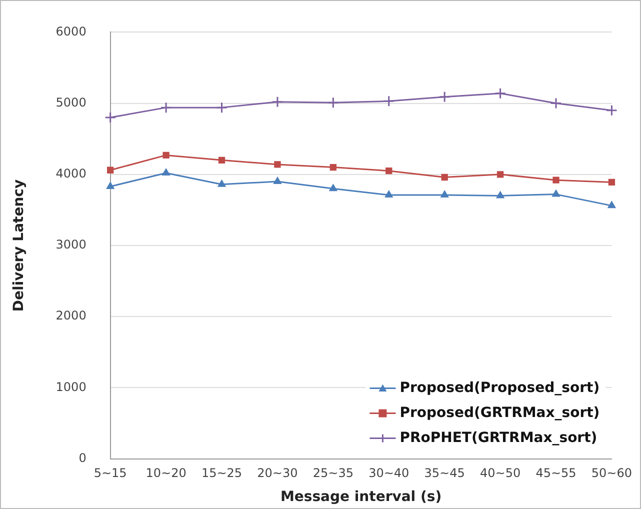  Describe the element at coordinates (277, 473) in the screenshot. I see `x-tick-label: 20~30` at that location.